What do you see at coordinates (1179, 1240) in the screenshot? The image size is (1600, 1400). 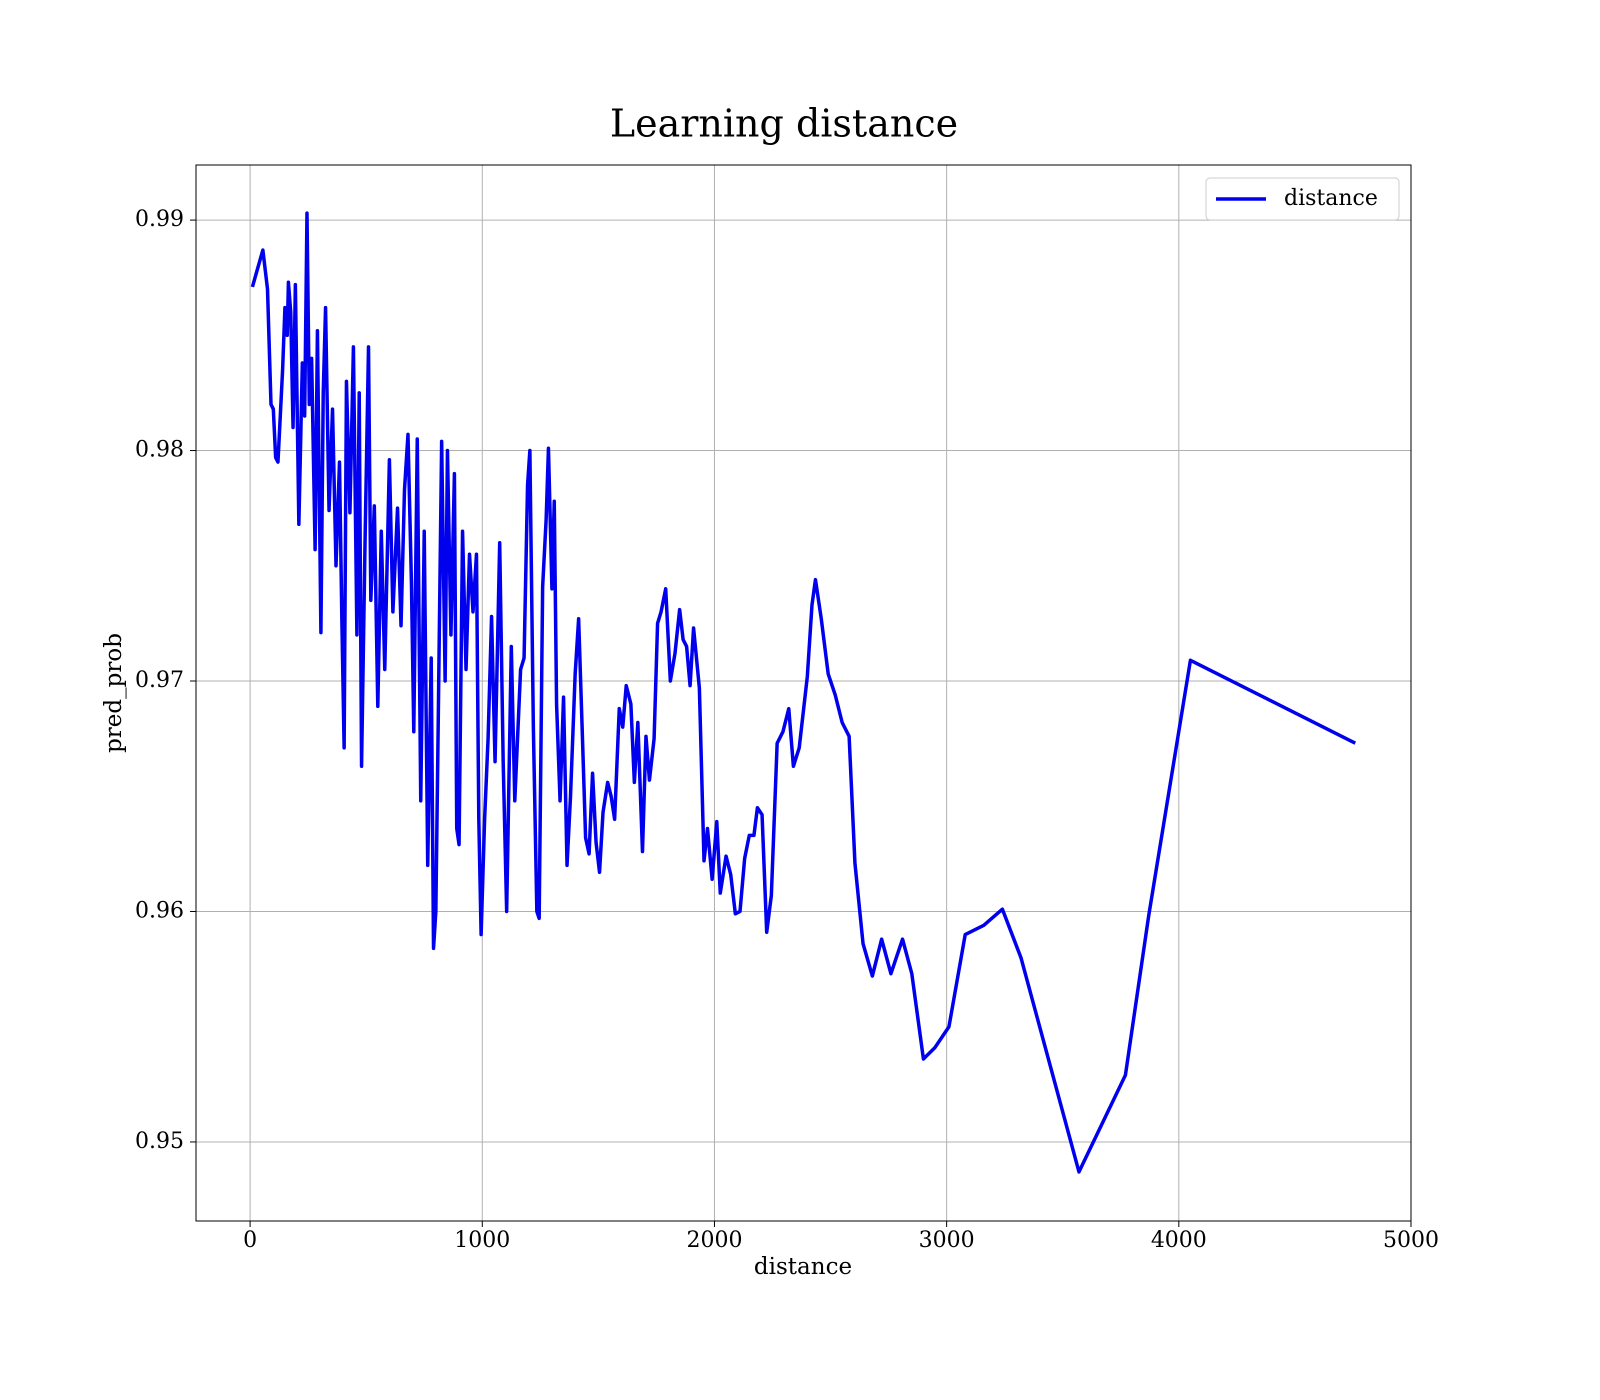 I see `x-tick-label: 4000` at bounding box center [1179, 1240].